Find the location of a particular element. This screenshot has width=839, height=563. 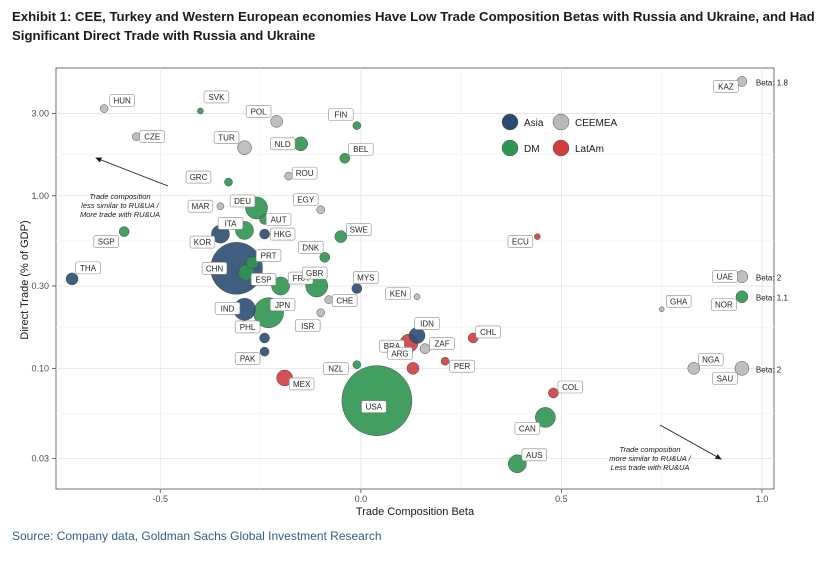

point-label-ken: KEN is located at coordinates (398, 294).